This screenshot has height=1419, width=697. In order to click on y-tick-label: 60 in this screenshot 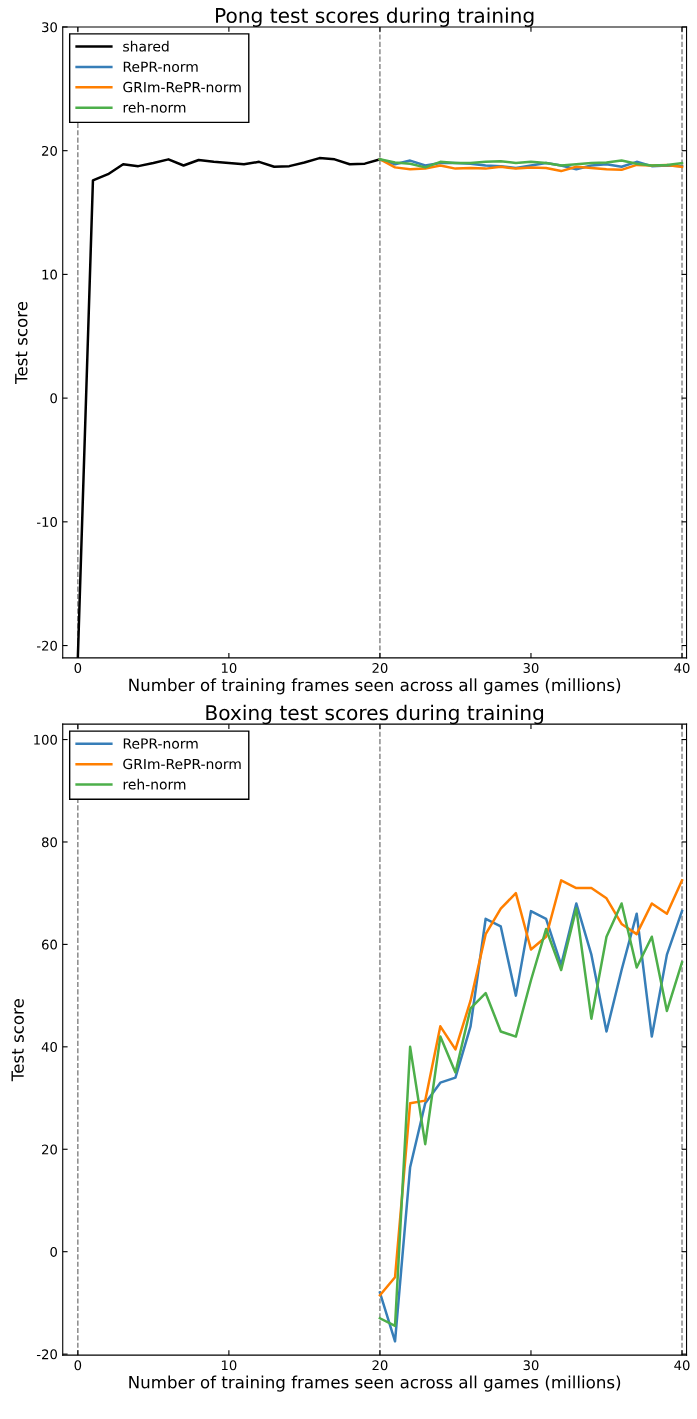, I will do `click(49, 944)`.